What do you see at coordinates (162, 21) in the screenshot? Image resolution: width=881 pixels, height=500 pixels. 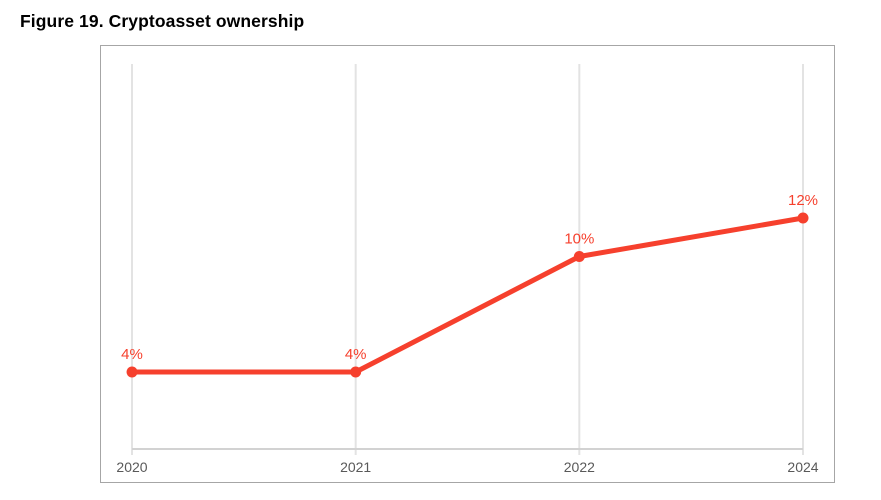 I see `figure-title: Figure 19. Cryptoasset ownership` at bounding box center [162, 21].